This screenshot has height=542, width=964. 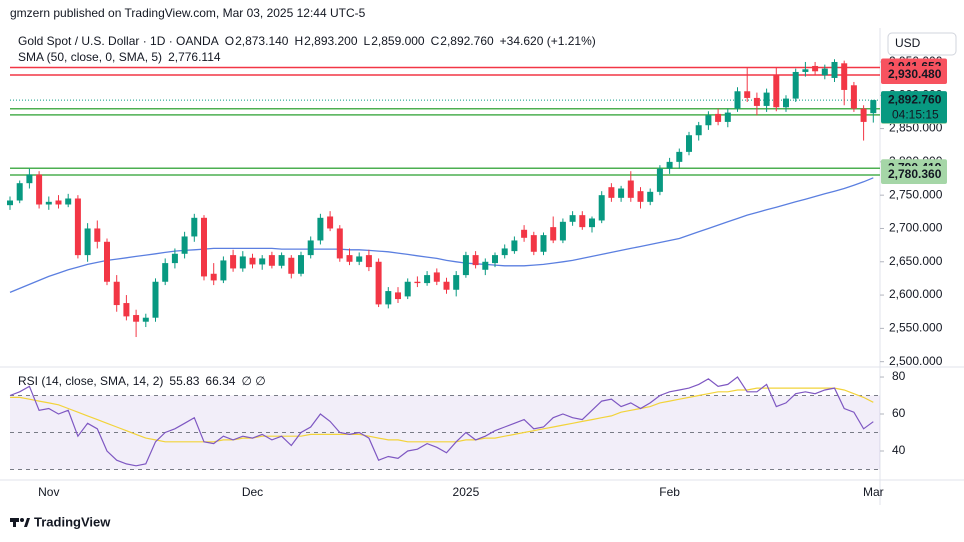 What do you see at coordinates (466, 492) in the screenshot?
I see `x-tick-label: 2025` at bounding box center [466, 492].